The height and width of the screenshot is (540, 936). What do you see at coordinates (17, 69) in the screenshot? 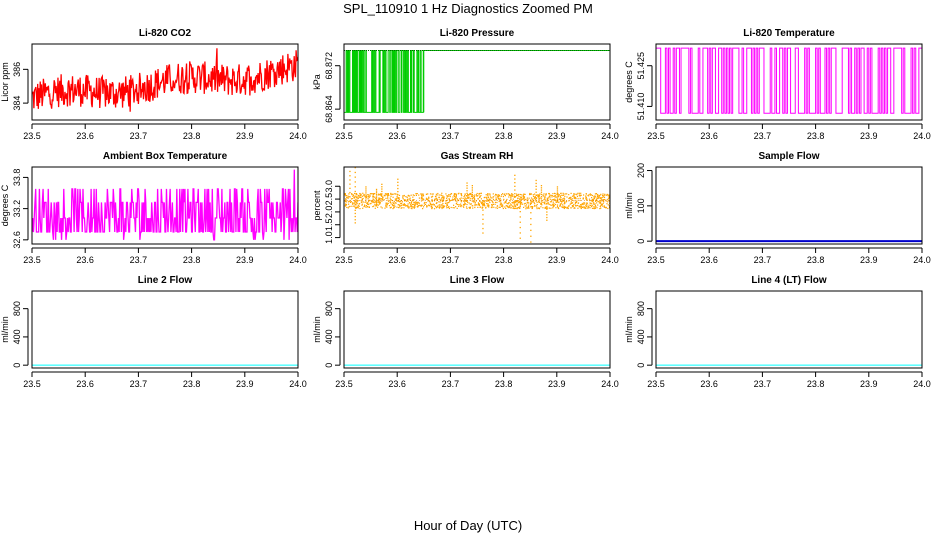
I see `y-tick-label: 386` at bounding box center [17, 69].